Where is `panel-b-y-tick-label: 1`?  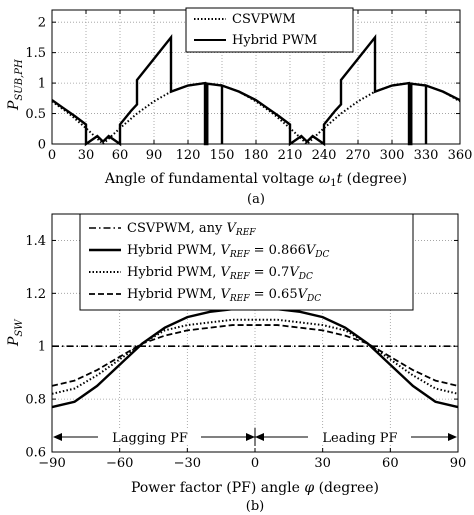
panel-b-y-tick-label: 1 is located at coordinates (42, 347).